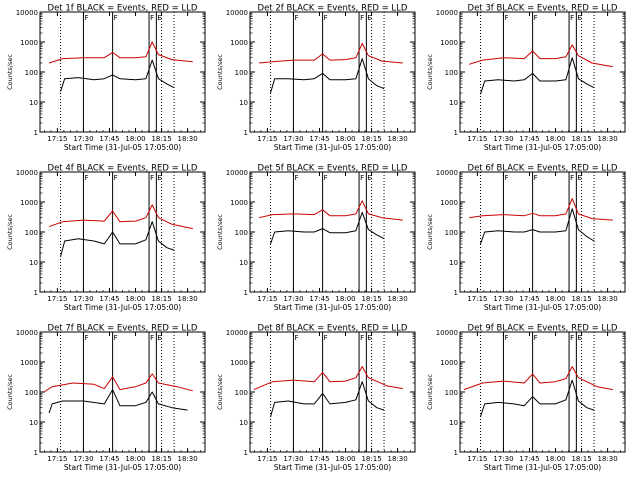 The image size is (640, 480). Describe the element at coordinates (123, 169) in the screenshot. I see `panel-title: Det 4f BLACK = Events, RED = LLD` at that location.